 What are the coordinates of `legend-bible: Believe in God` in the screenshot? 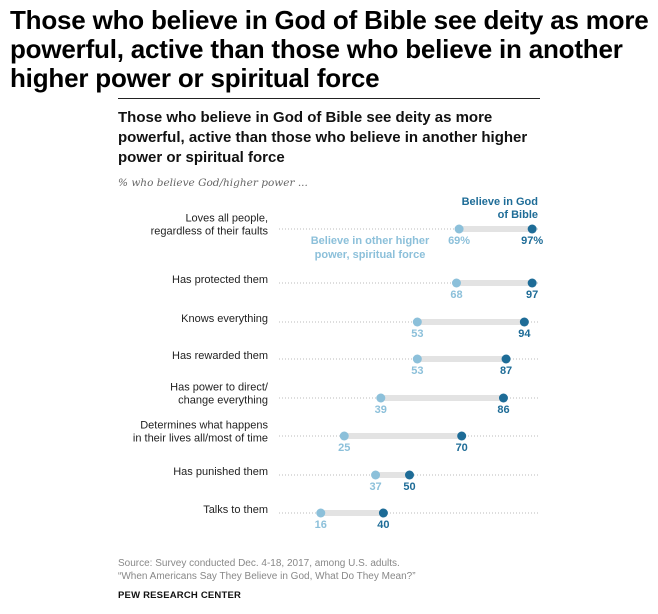 It's located at (500, 202).